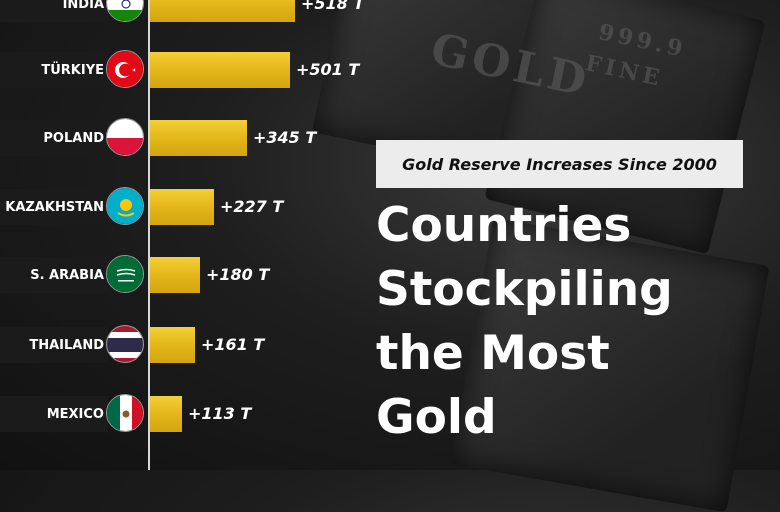 This screenshot has width=780, height=512. Describe the element at coordinates (524, 289) in the screenshot. I see `chart-title-line: Stockpiling` at that location.